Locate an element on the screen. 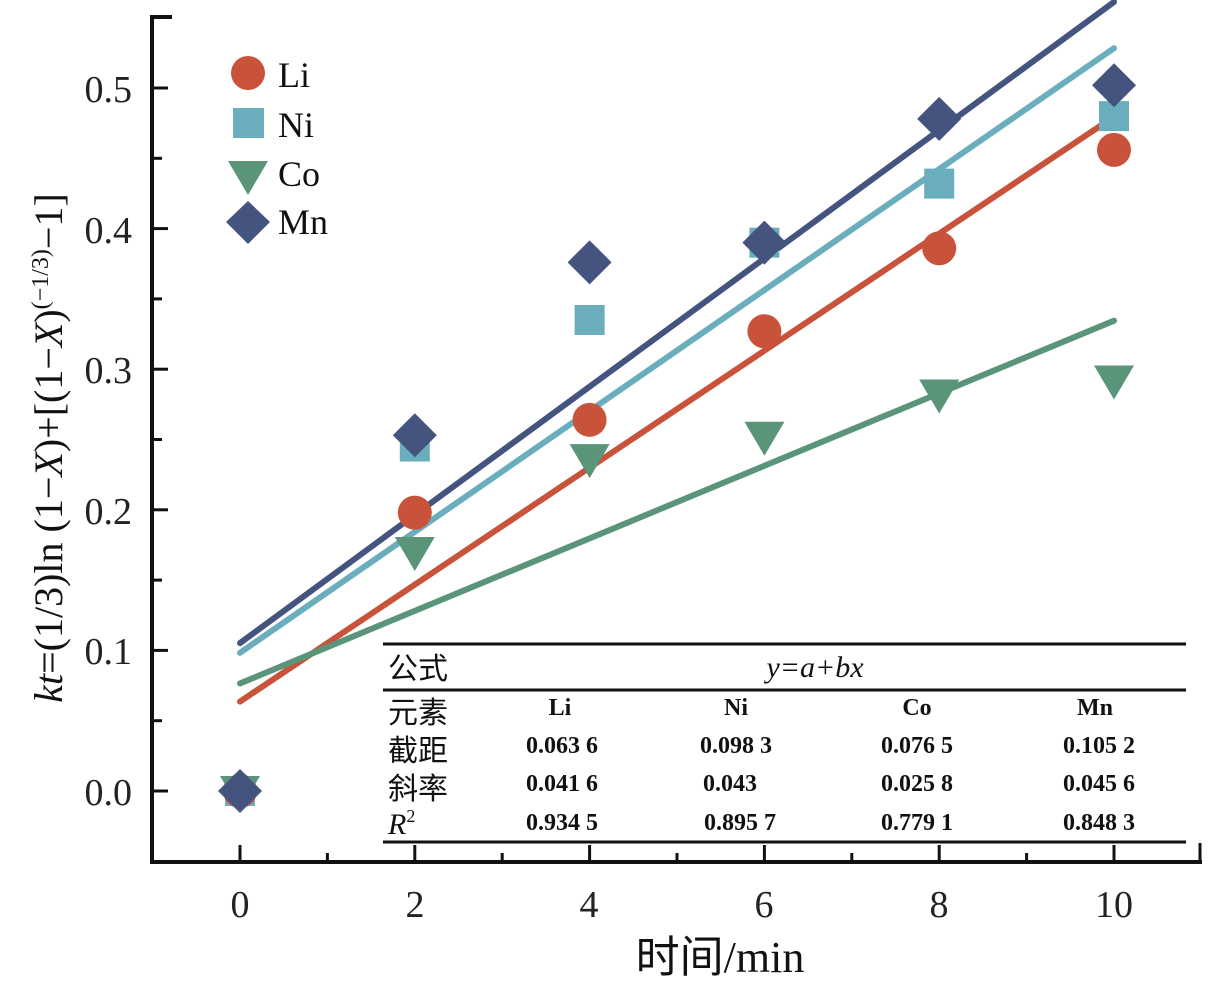 Image resolution: width=1228 pixels, height=981 pixels. table-column-header: Mn is located at coordinates (1095, 708).